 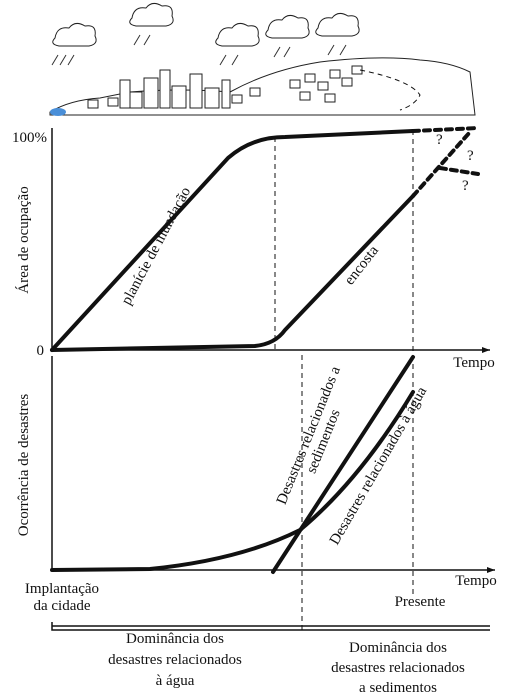 I want to click on period-label: a sedimentos, so click(x=398, y=688).